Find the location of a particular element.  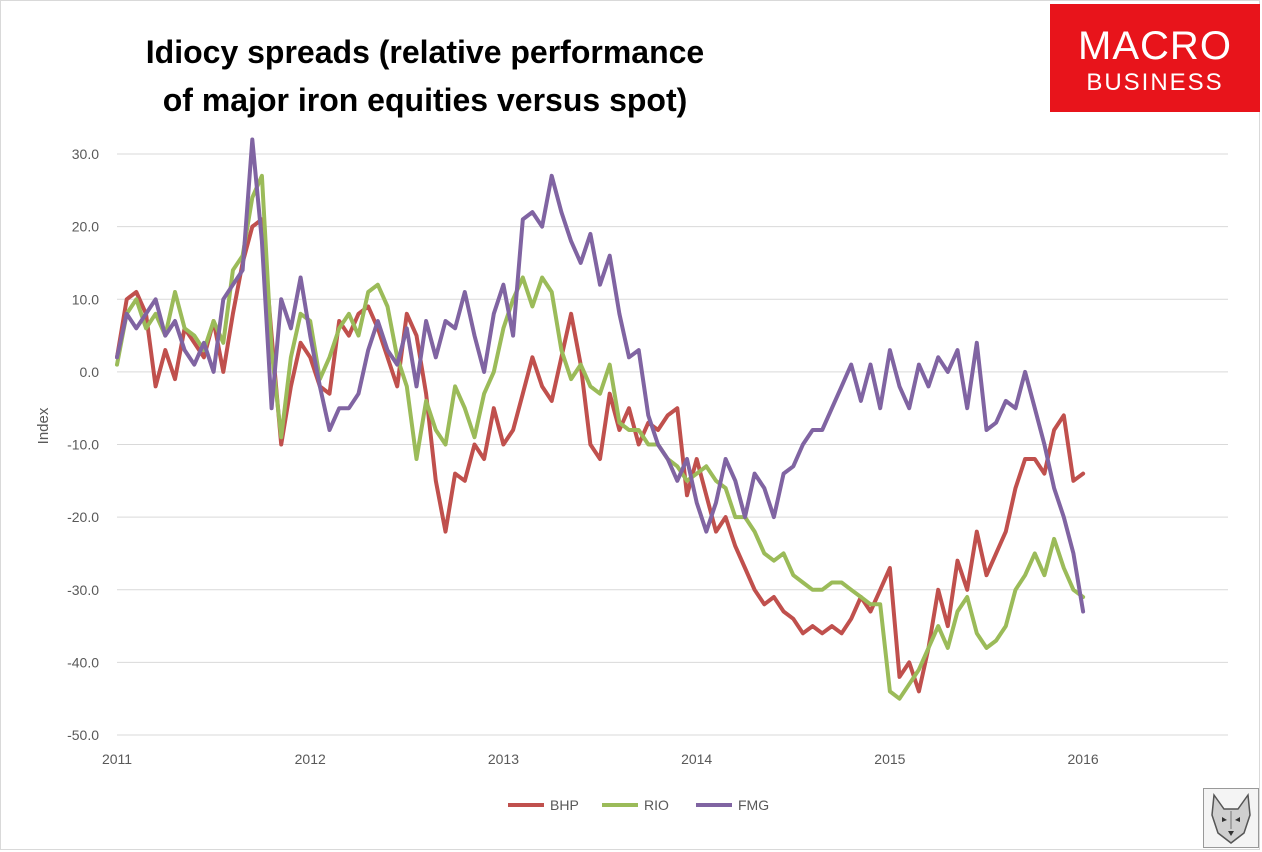

y-tick-label: -20.0 is located at coordinates (83, 517).